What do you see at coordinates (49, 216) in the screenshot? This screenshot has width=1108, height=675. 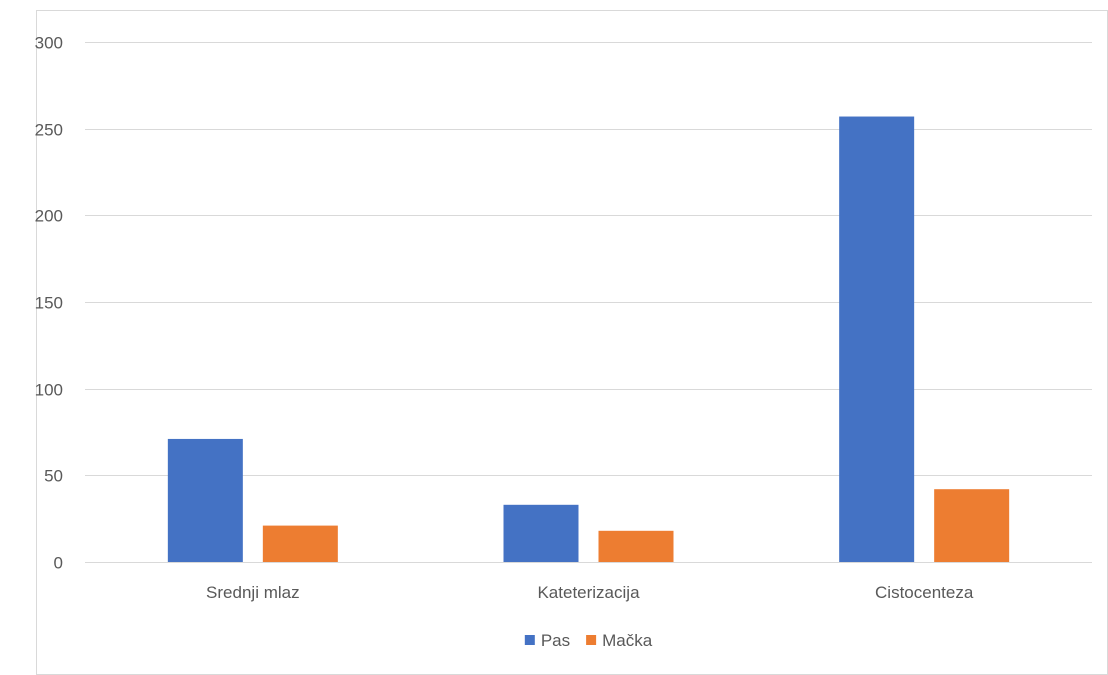 I see `y-tick-label-200: 200` at bounding box center [49, 216].